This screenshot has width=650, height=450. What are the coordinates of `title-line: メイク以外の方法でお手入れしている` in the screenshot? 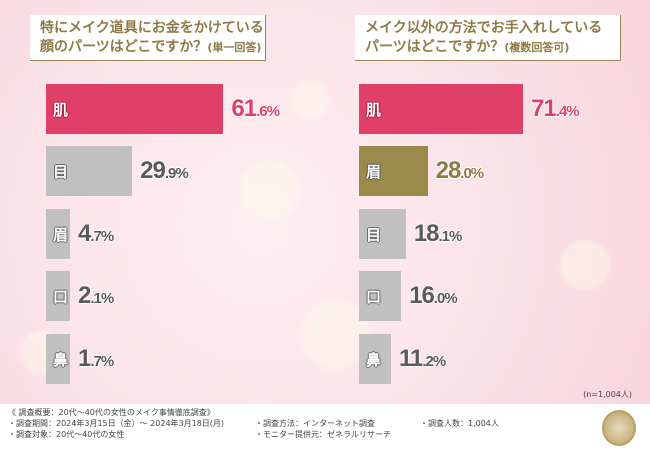 It's located at (484, 28).